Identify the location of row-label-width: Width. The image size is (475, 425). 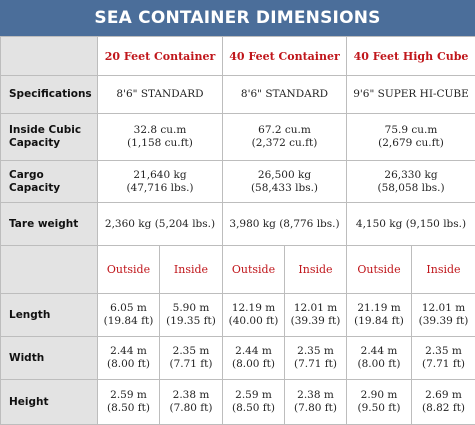
(49, 358).